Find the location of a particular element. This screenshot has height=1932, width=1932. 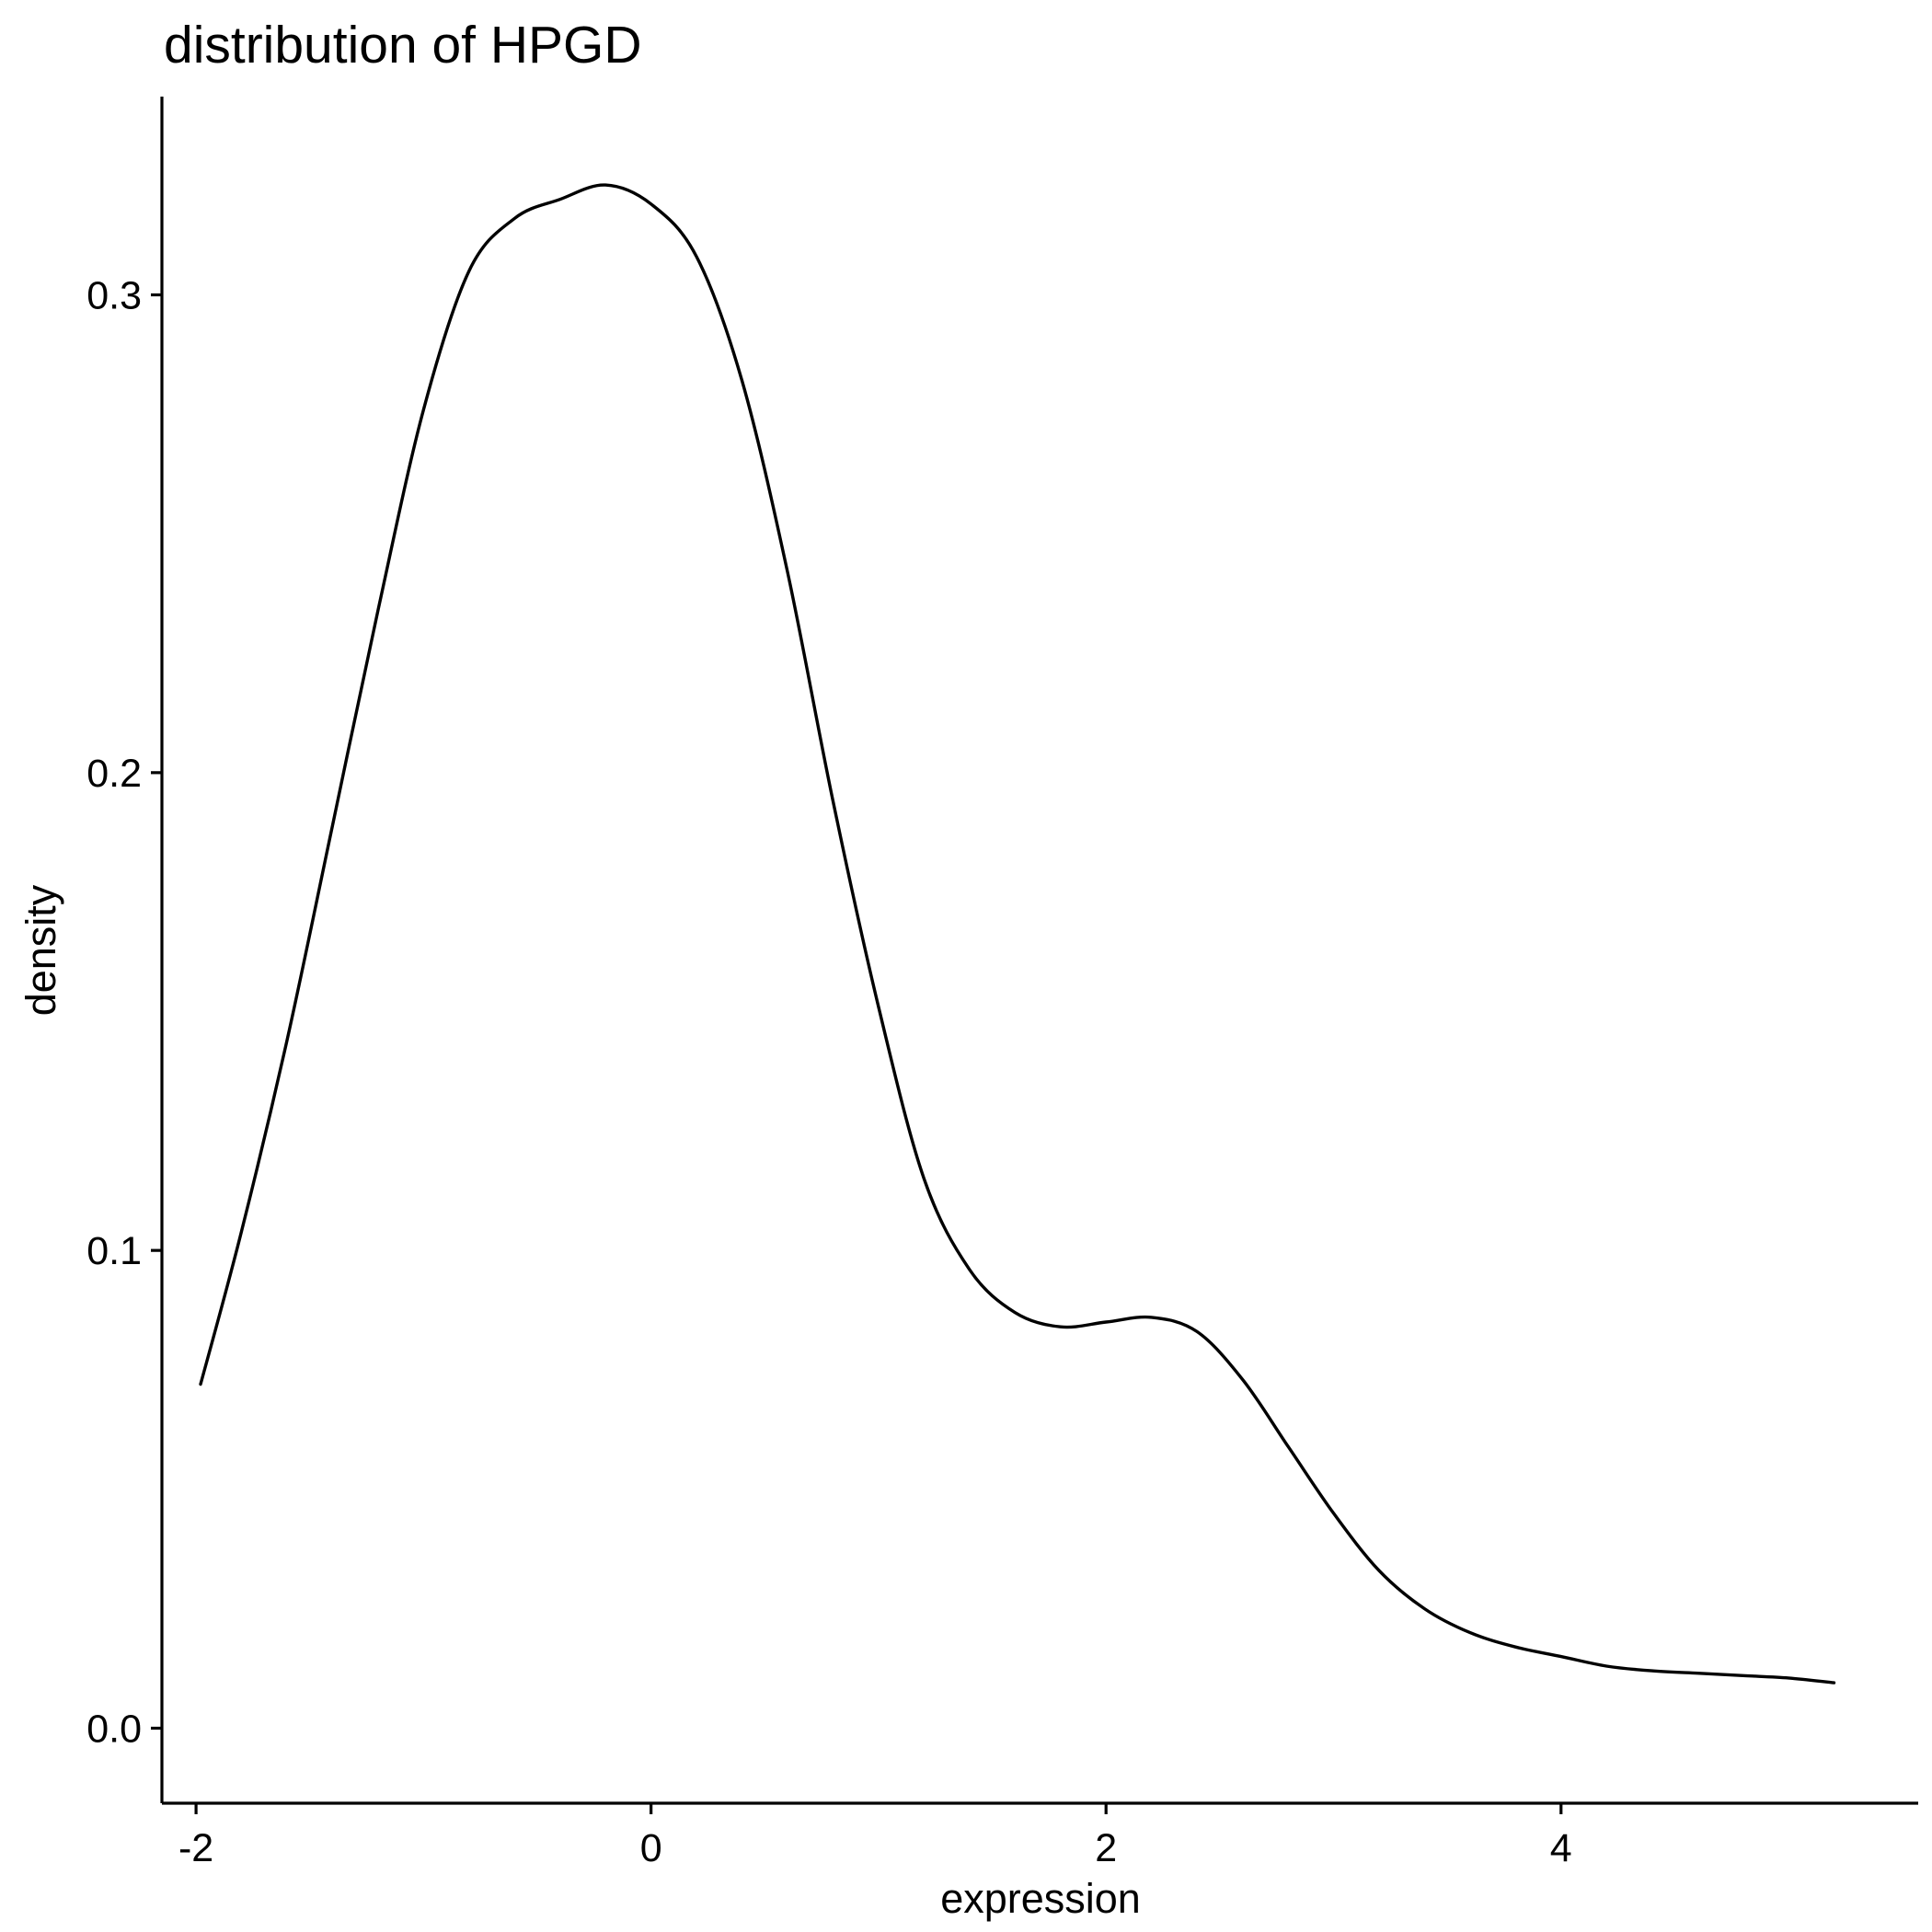

y-tick-label: 0.1 is located at coordinates (114, 1251).